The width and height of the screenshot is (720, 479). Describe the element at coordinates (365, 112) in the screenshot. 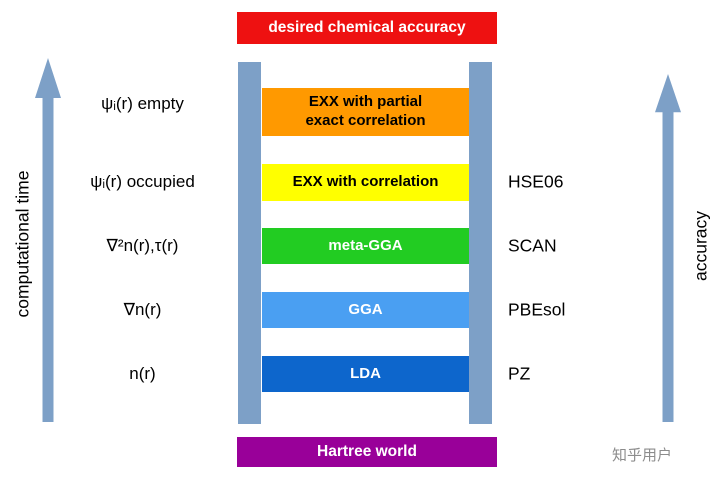

I see `rung-exx-partial-exact-correlation: EXX with partial exact correlation` at that location.